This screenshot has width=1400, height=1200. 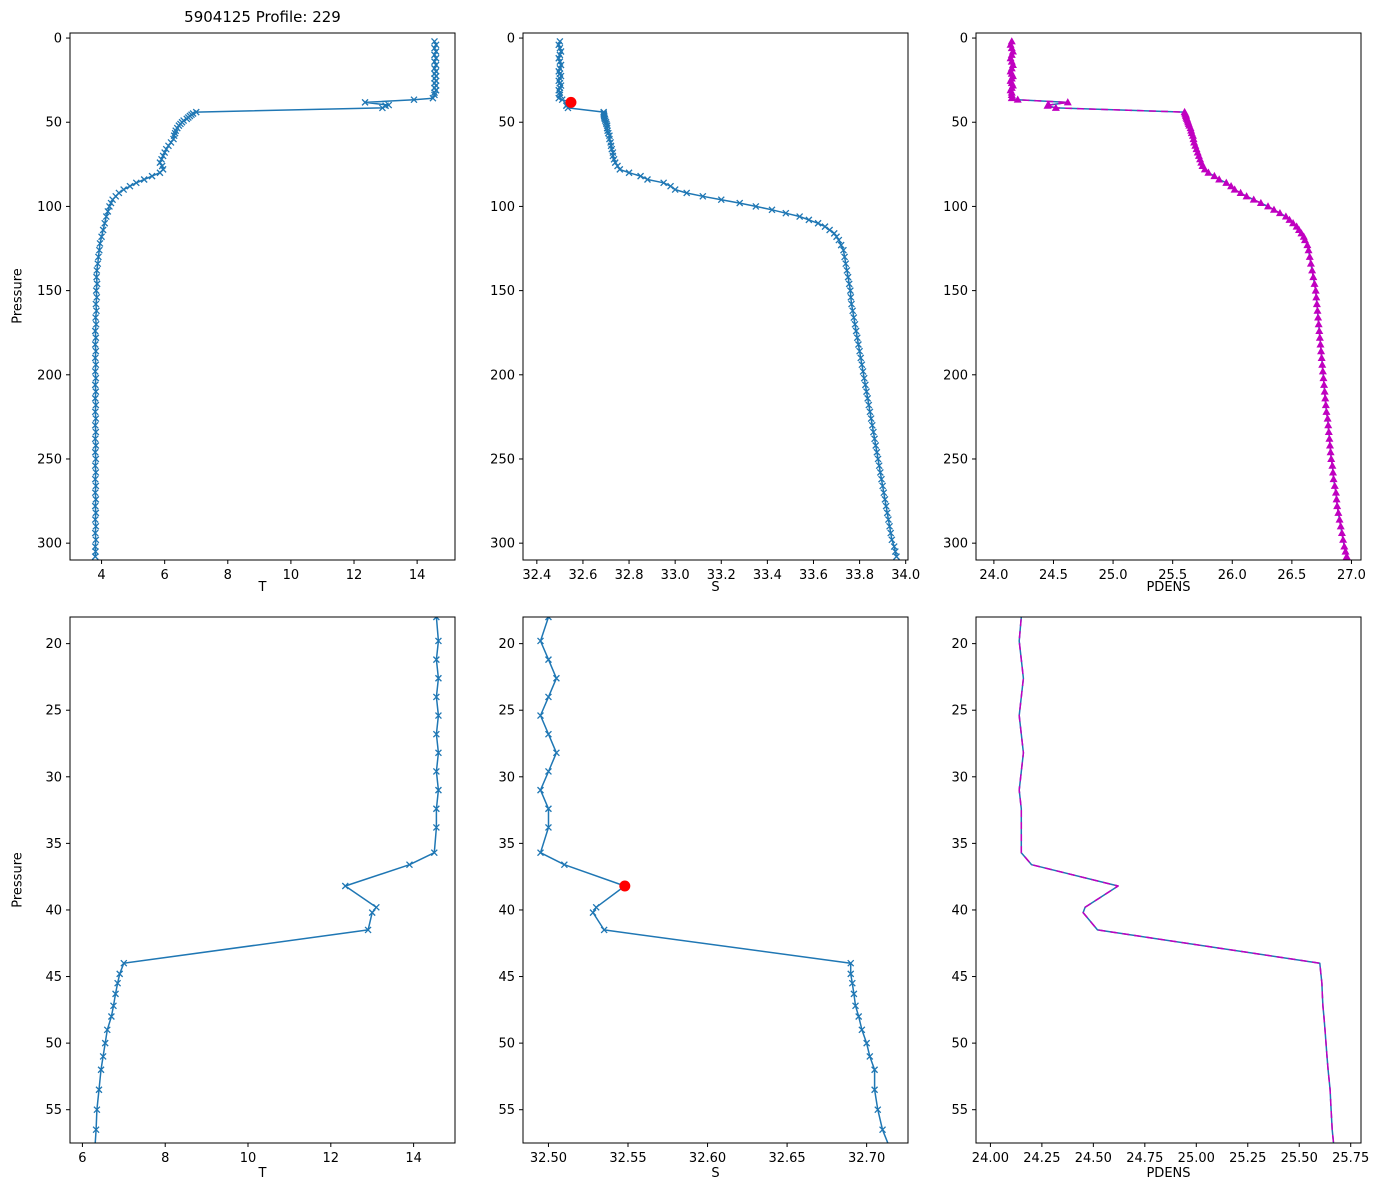 I want to click on svg-text: 27.0, so click(x=1351, y=575).